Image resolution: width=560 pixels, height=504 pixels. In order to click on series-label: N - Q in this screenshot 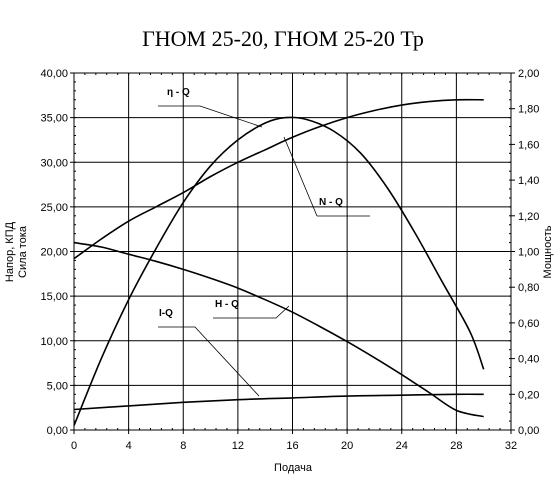, I will do `click(331, 202)`.